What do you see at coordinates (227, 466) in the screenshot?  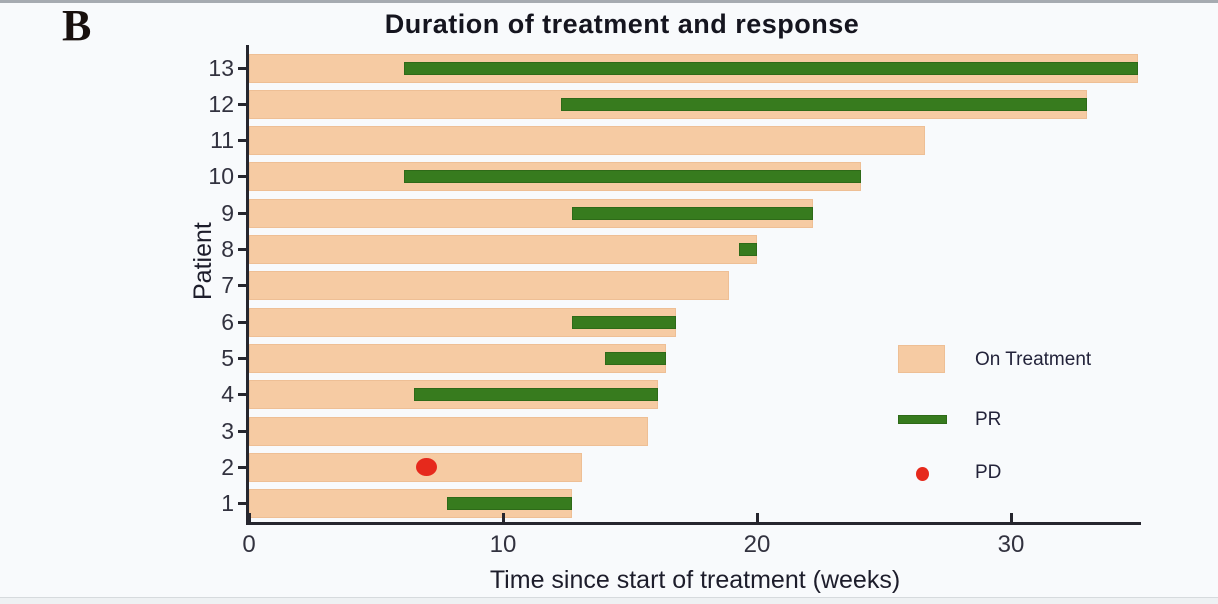 I see `y-tick-label: 2` at bounding box center [227, 466].